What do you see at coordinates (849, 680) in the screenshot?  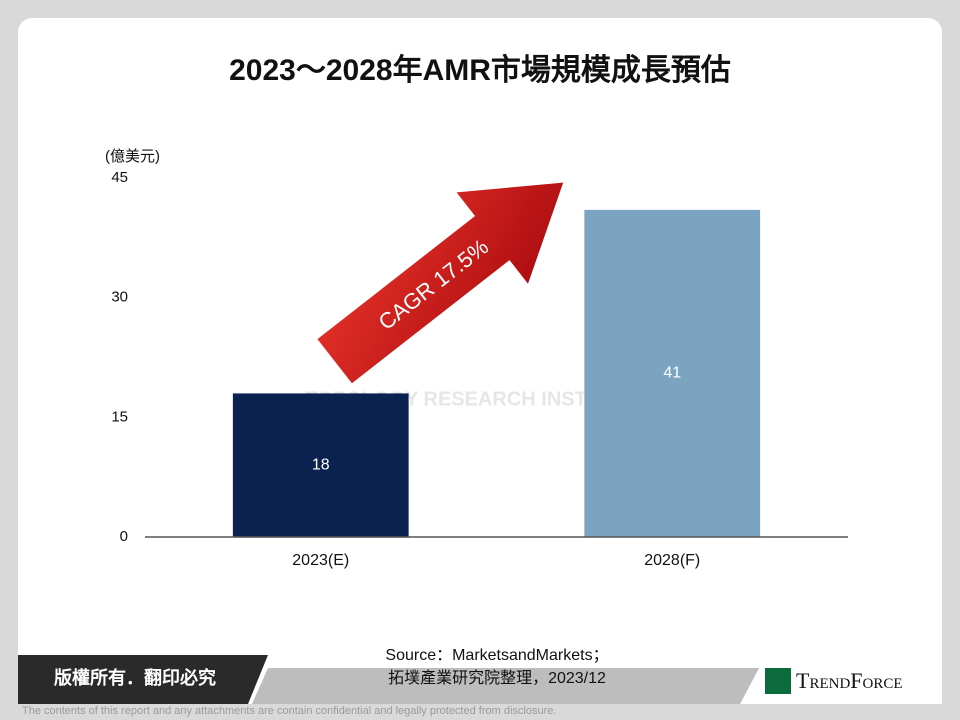 I see `logo-text: TrendForce` at bounding box center [849, 680].